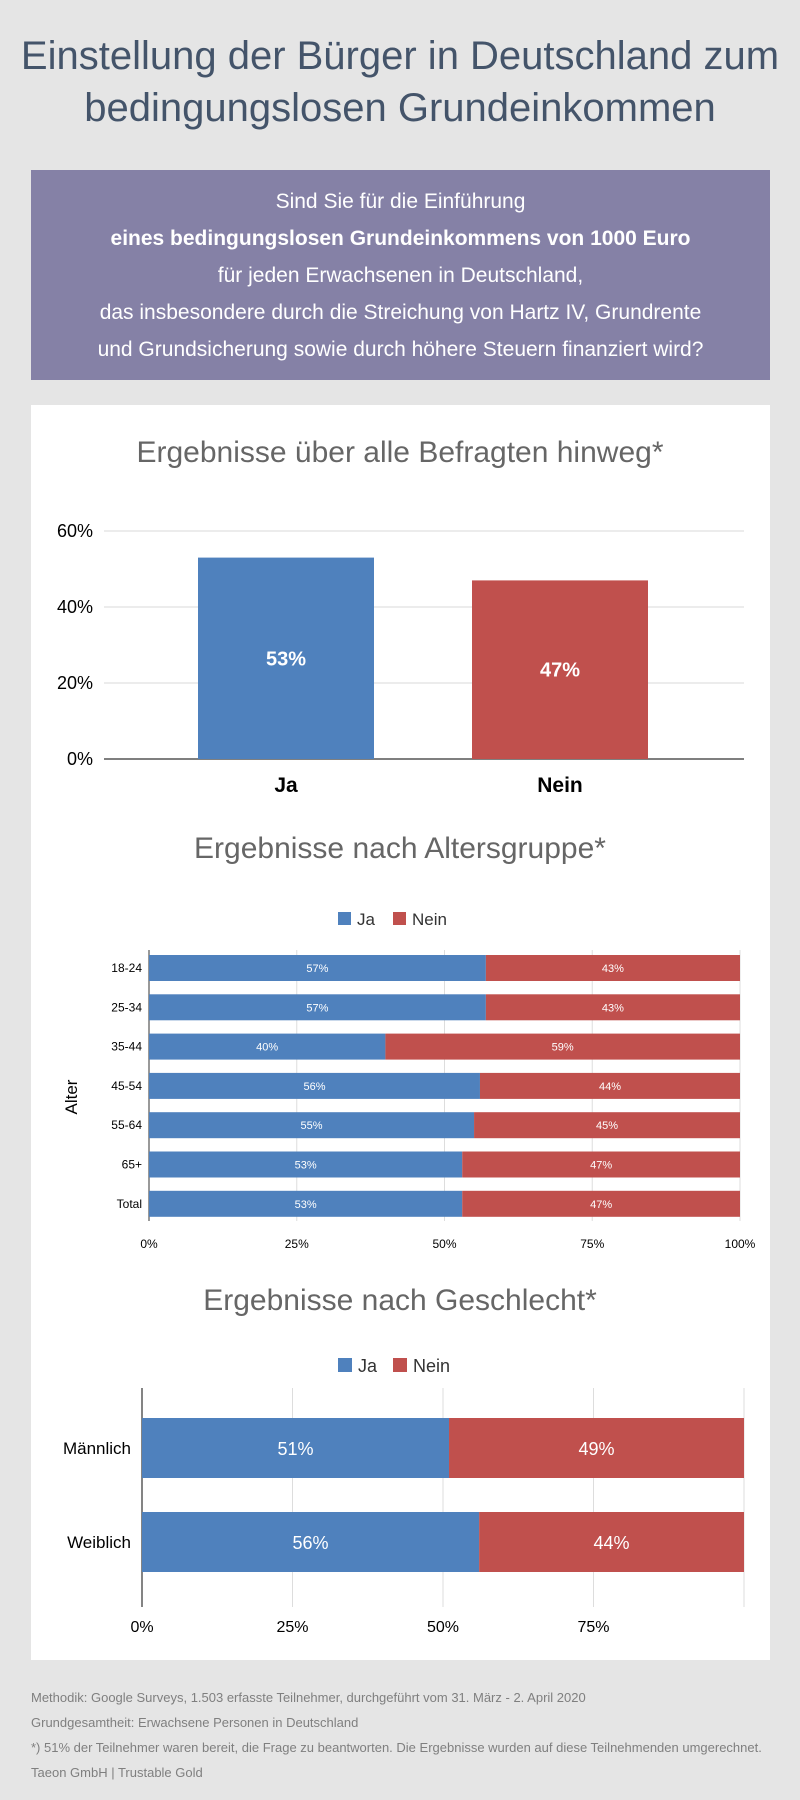  What do you see at coordinates (399, 918) in the screenshot?
I see `chart2-legend-swatch-nein` at bounding box center [399, 918].